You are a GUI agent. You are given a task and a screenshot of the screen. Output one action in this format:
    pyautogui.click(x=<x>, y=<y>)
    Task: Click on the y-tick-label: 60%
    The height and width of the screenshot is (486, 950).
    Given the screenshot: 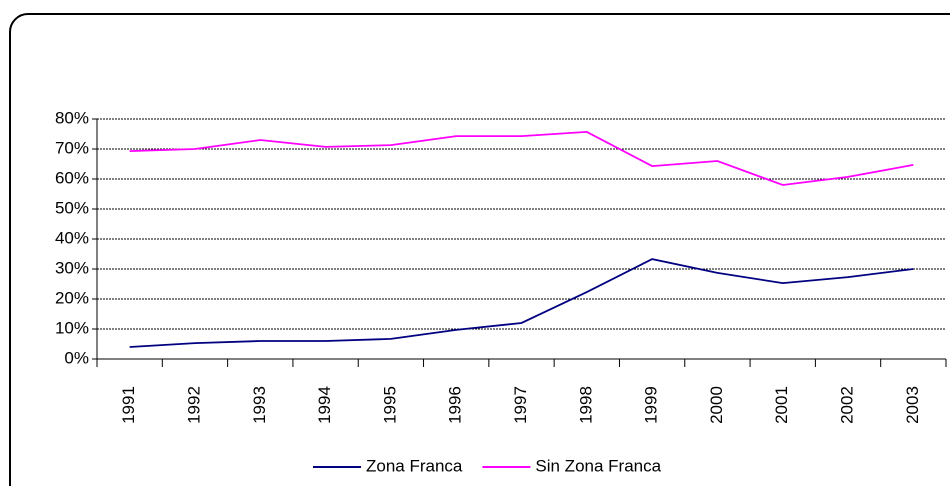 What is the action you would take?
    pyautogui.click(x=72, y=177)
    